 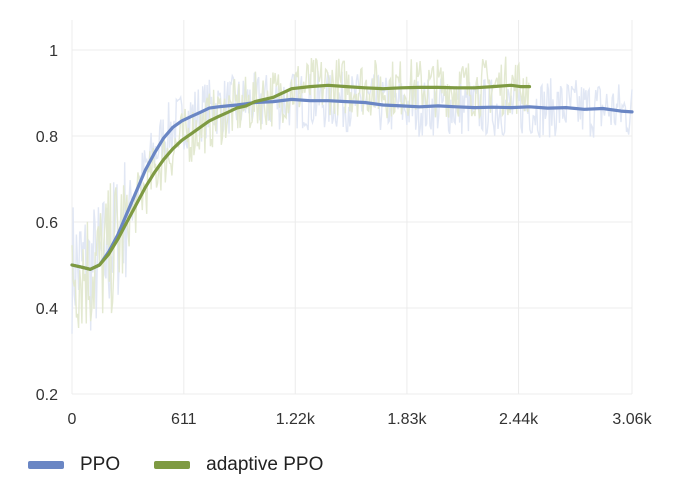 What do you see at coordinates (100, 464) in the screenshot?
I see `legend-label-ppo: PPO` at bounding box center [100, 464].